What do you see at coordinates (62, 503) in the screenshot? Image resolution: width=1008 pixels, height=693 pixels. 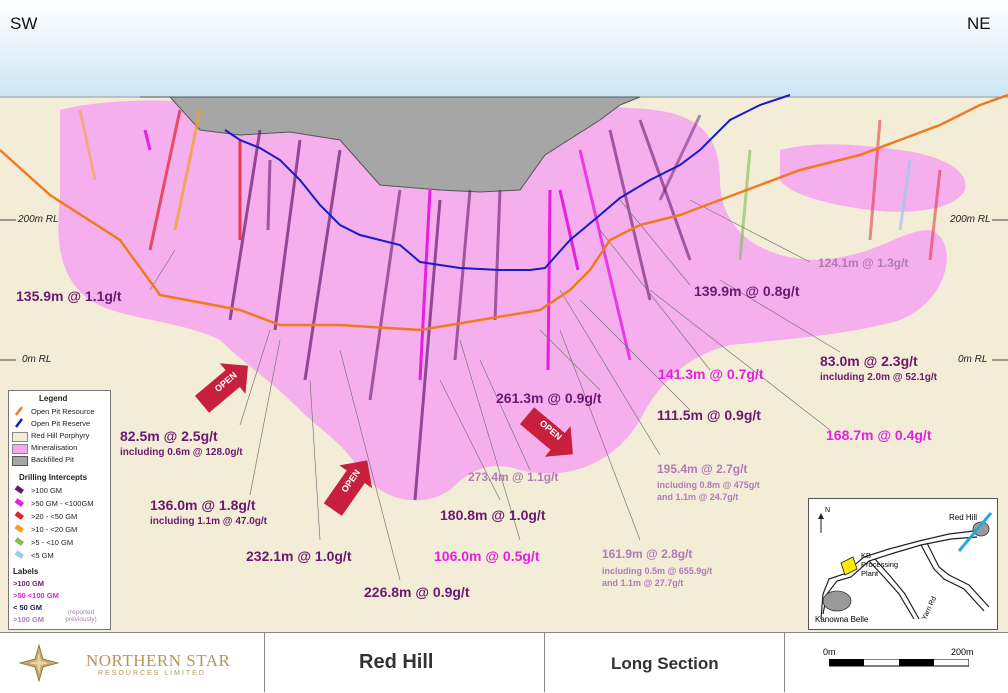 I see `legend-item: >50 GM - <100GM` at bounding box center [62, 503].